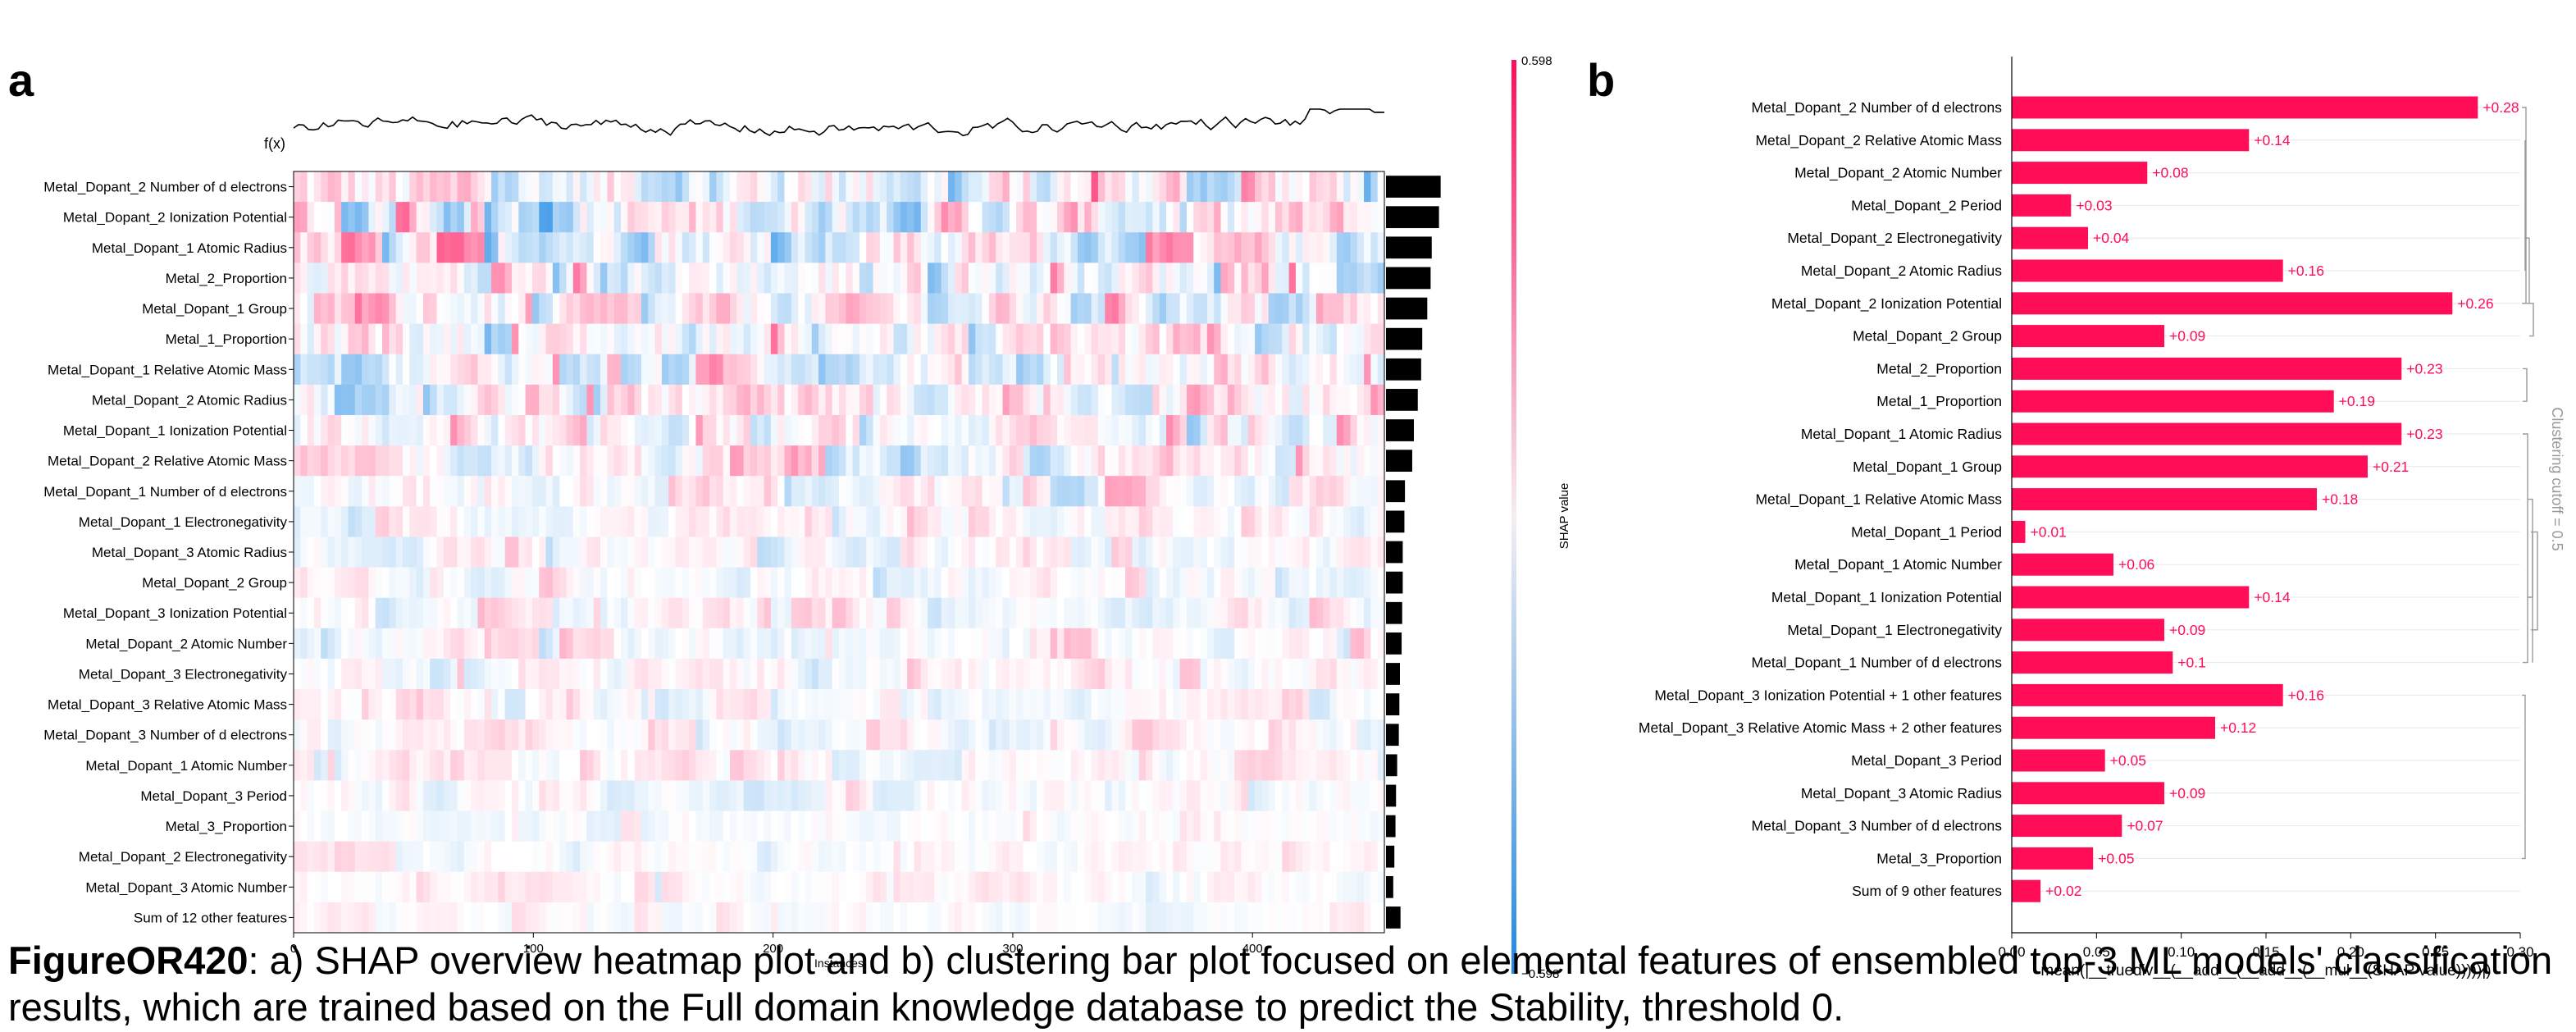  Describe the element at coordinates (2266, 946) in the screenshot. I see `bar-x-ticks: 0.00 0.05 0.10 0.15 0.20 0.25 0.30` at that location.